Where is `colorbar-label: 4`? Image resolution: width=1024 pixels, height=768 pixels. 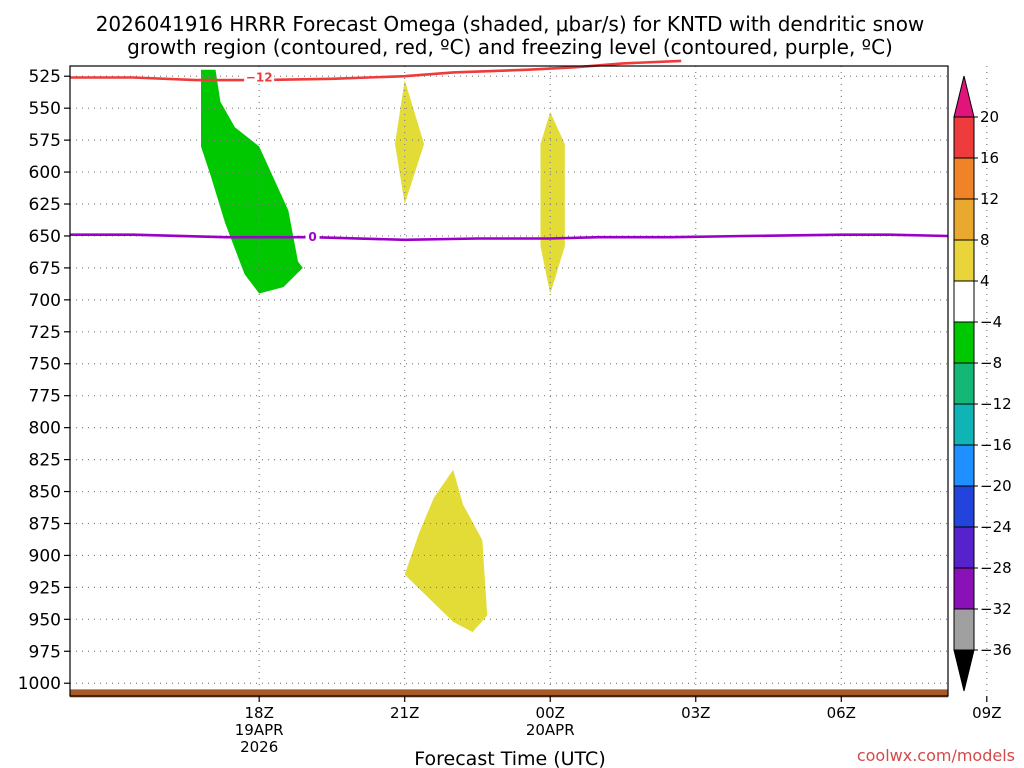 colorbar-label: 4 is located at coordinates (985, 281).